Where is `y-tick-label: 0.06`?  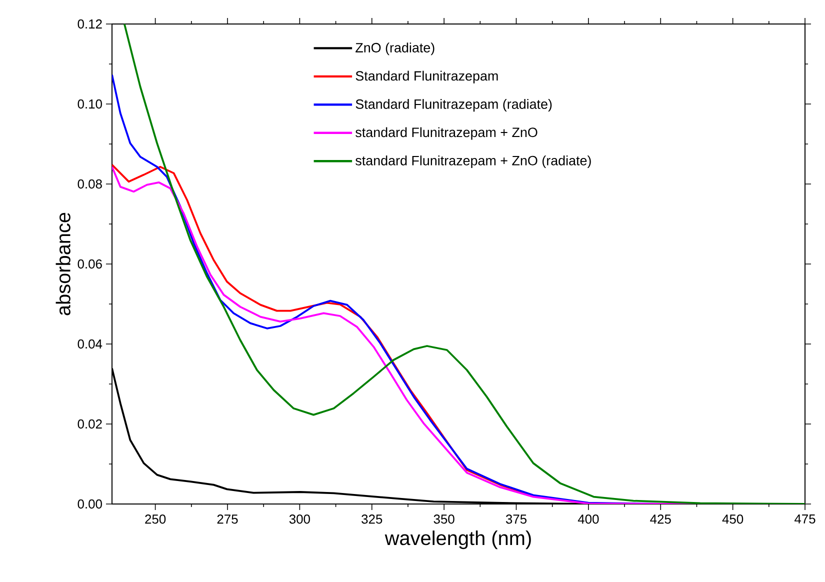
y-tick-label: 0.06 is located at coordinates (90, 264).